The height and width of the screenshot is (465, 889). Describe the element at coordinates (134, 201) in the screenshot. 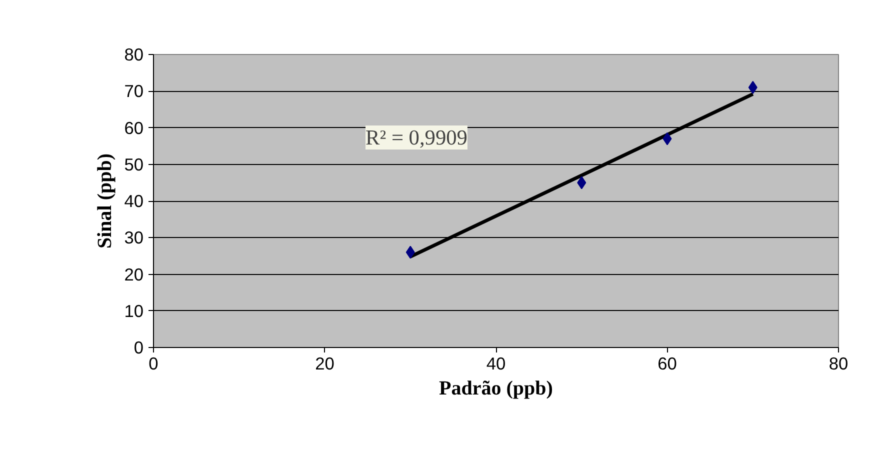

I see `y-tick-label: 40` at that location.